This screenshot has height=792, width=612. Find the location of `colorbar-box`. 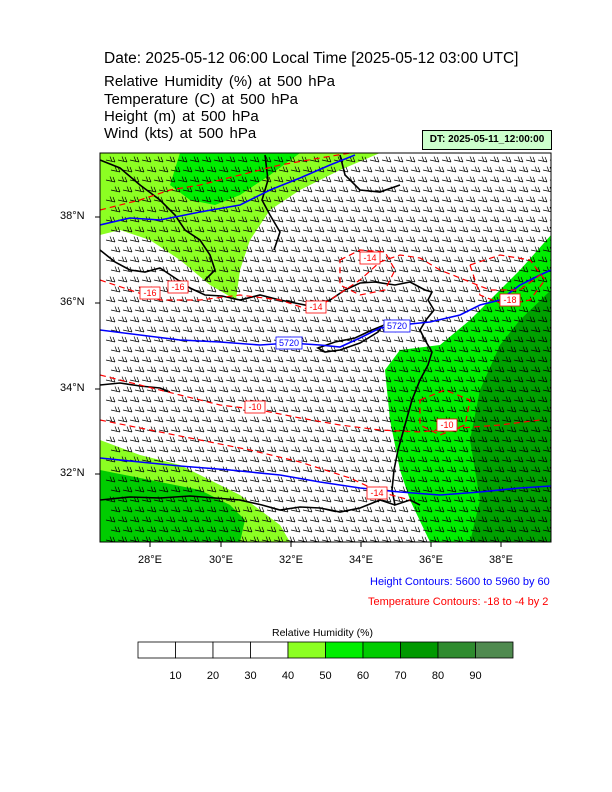

colorbar-box is located at coordinates (156, 650).